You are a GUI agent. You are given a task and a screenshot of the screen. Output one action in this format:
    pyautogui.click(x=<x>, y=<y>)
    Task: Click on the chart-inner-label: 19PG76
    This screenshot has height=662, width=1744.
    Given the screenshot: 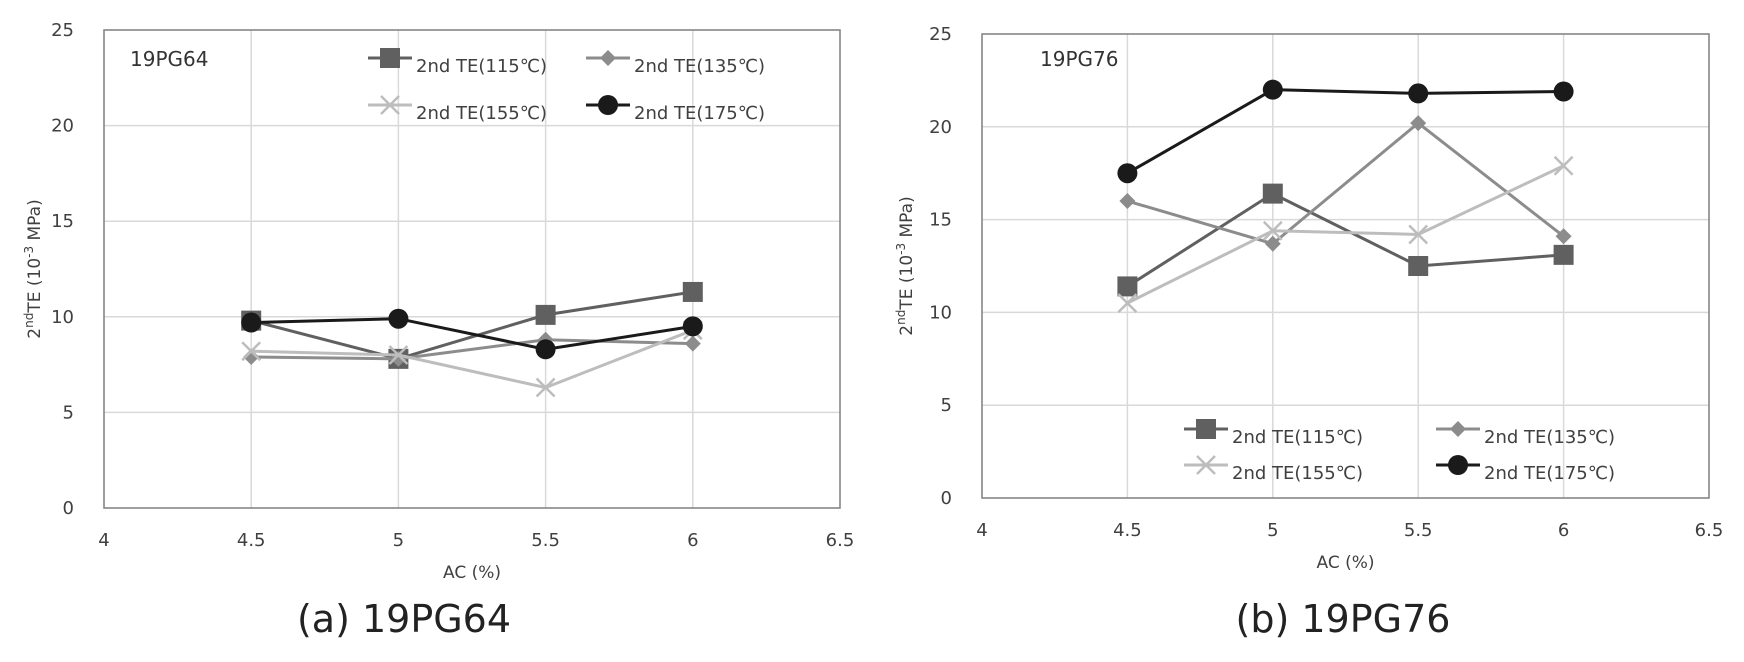 What is the action you would take?
    pyautogui.click(x=1079, y=59)
    